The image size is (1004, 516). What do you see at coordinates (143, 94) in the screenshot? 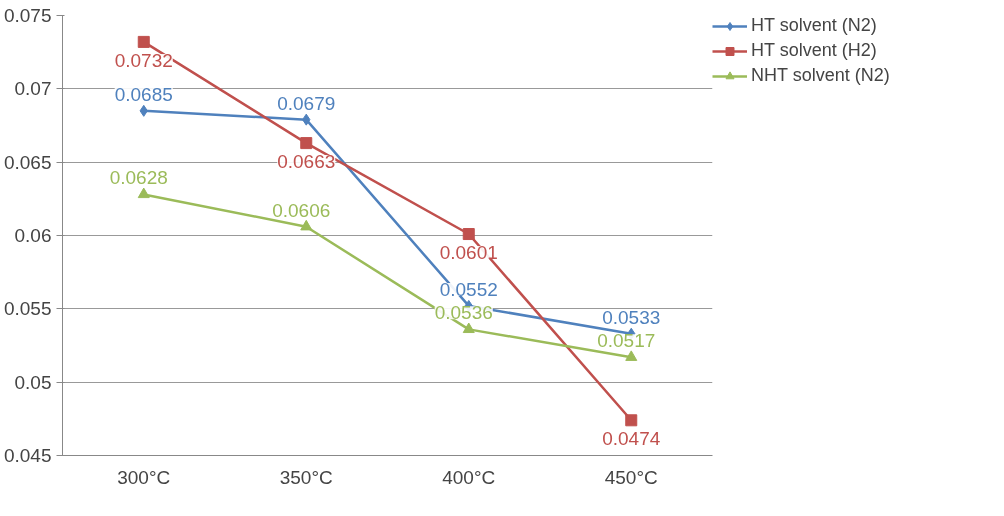
I see `data-label: 0.0685` at bounding box center [143, 94].